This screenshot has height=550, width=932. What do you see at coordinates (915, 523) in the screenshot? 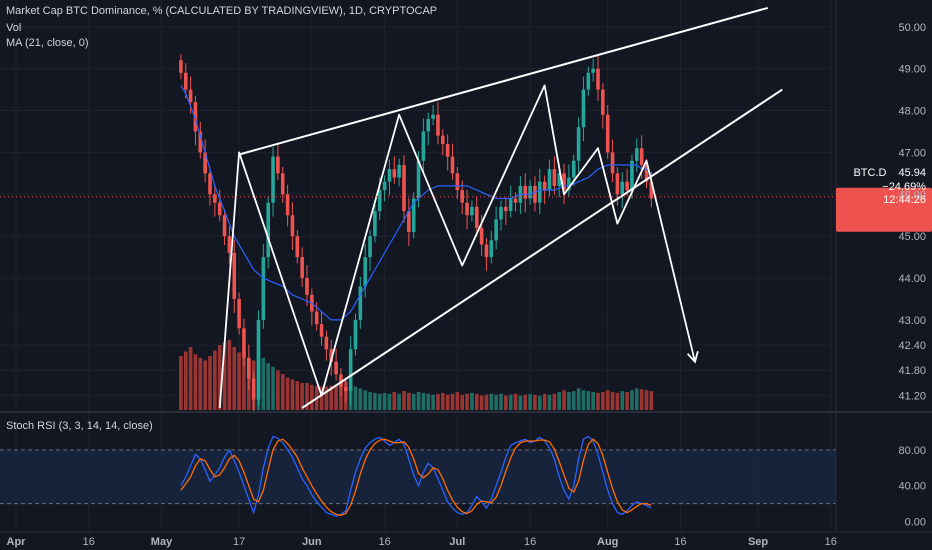
I see `stoch-tick-label: 0.00` at bounding box center [915, 523].